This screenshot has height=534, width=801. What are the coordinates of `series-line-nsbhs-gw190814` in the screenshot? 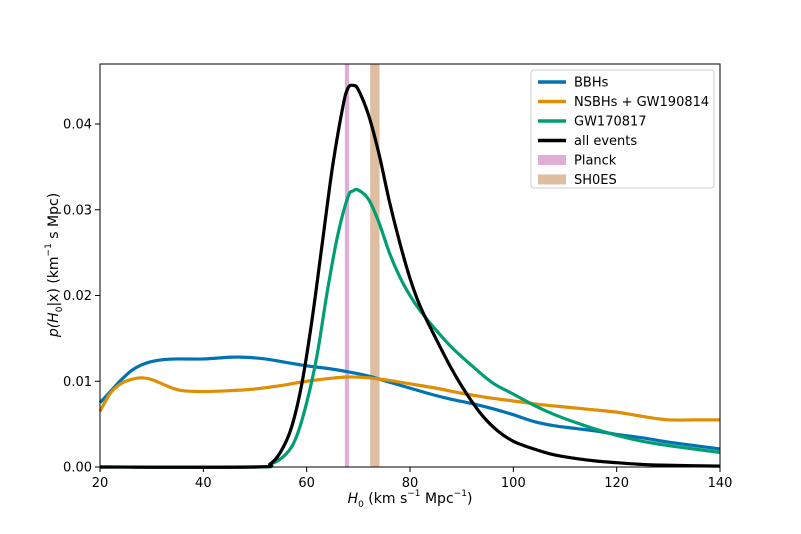 It's located at (409, 398).